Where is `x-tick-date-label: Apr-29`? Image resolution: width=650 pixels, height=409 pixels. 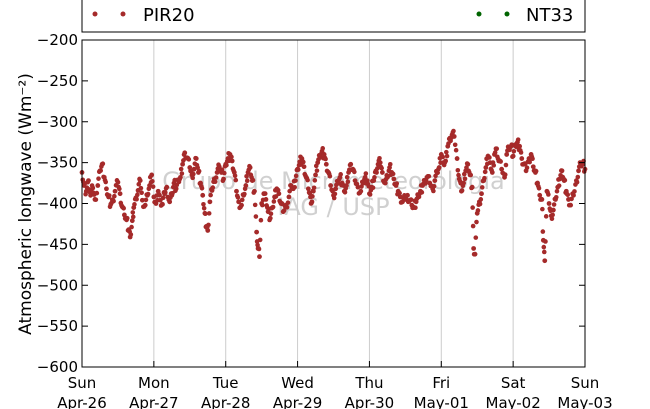 x-tick-date-label: Apr-29 is located at coordinates (298, 401).